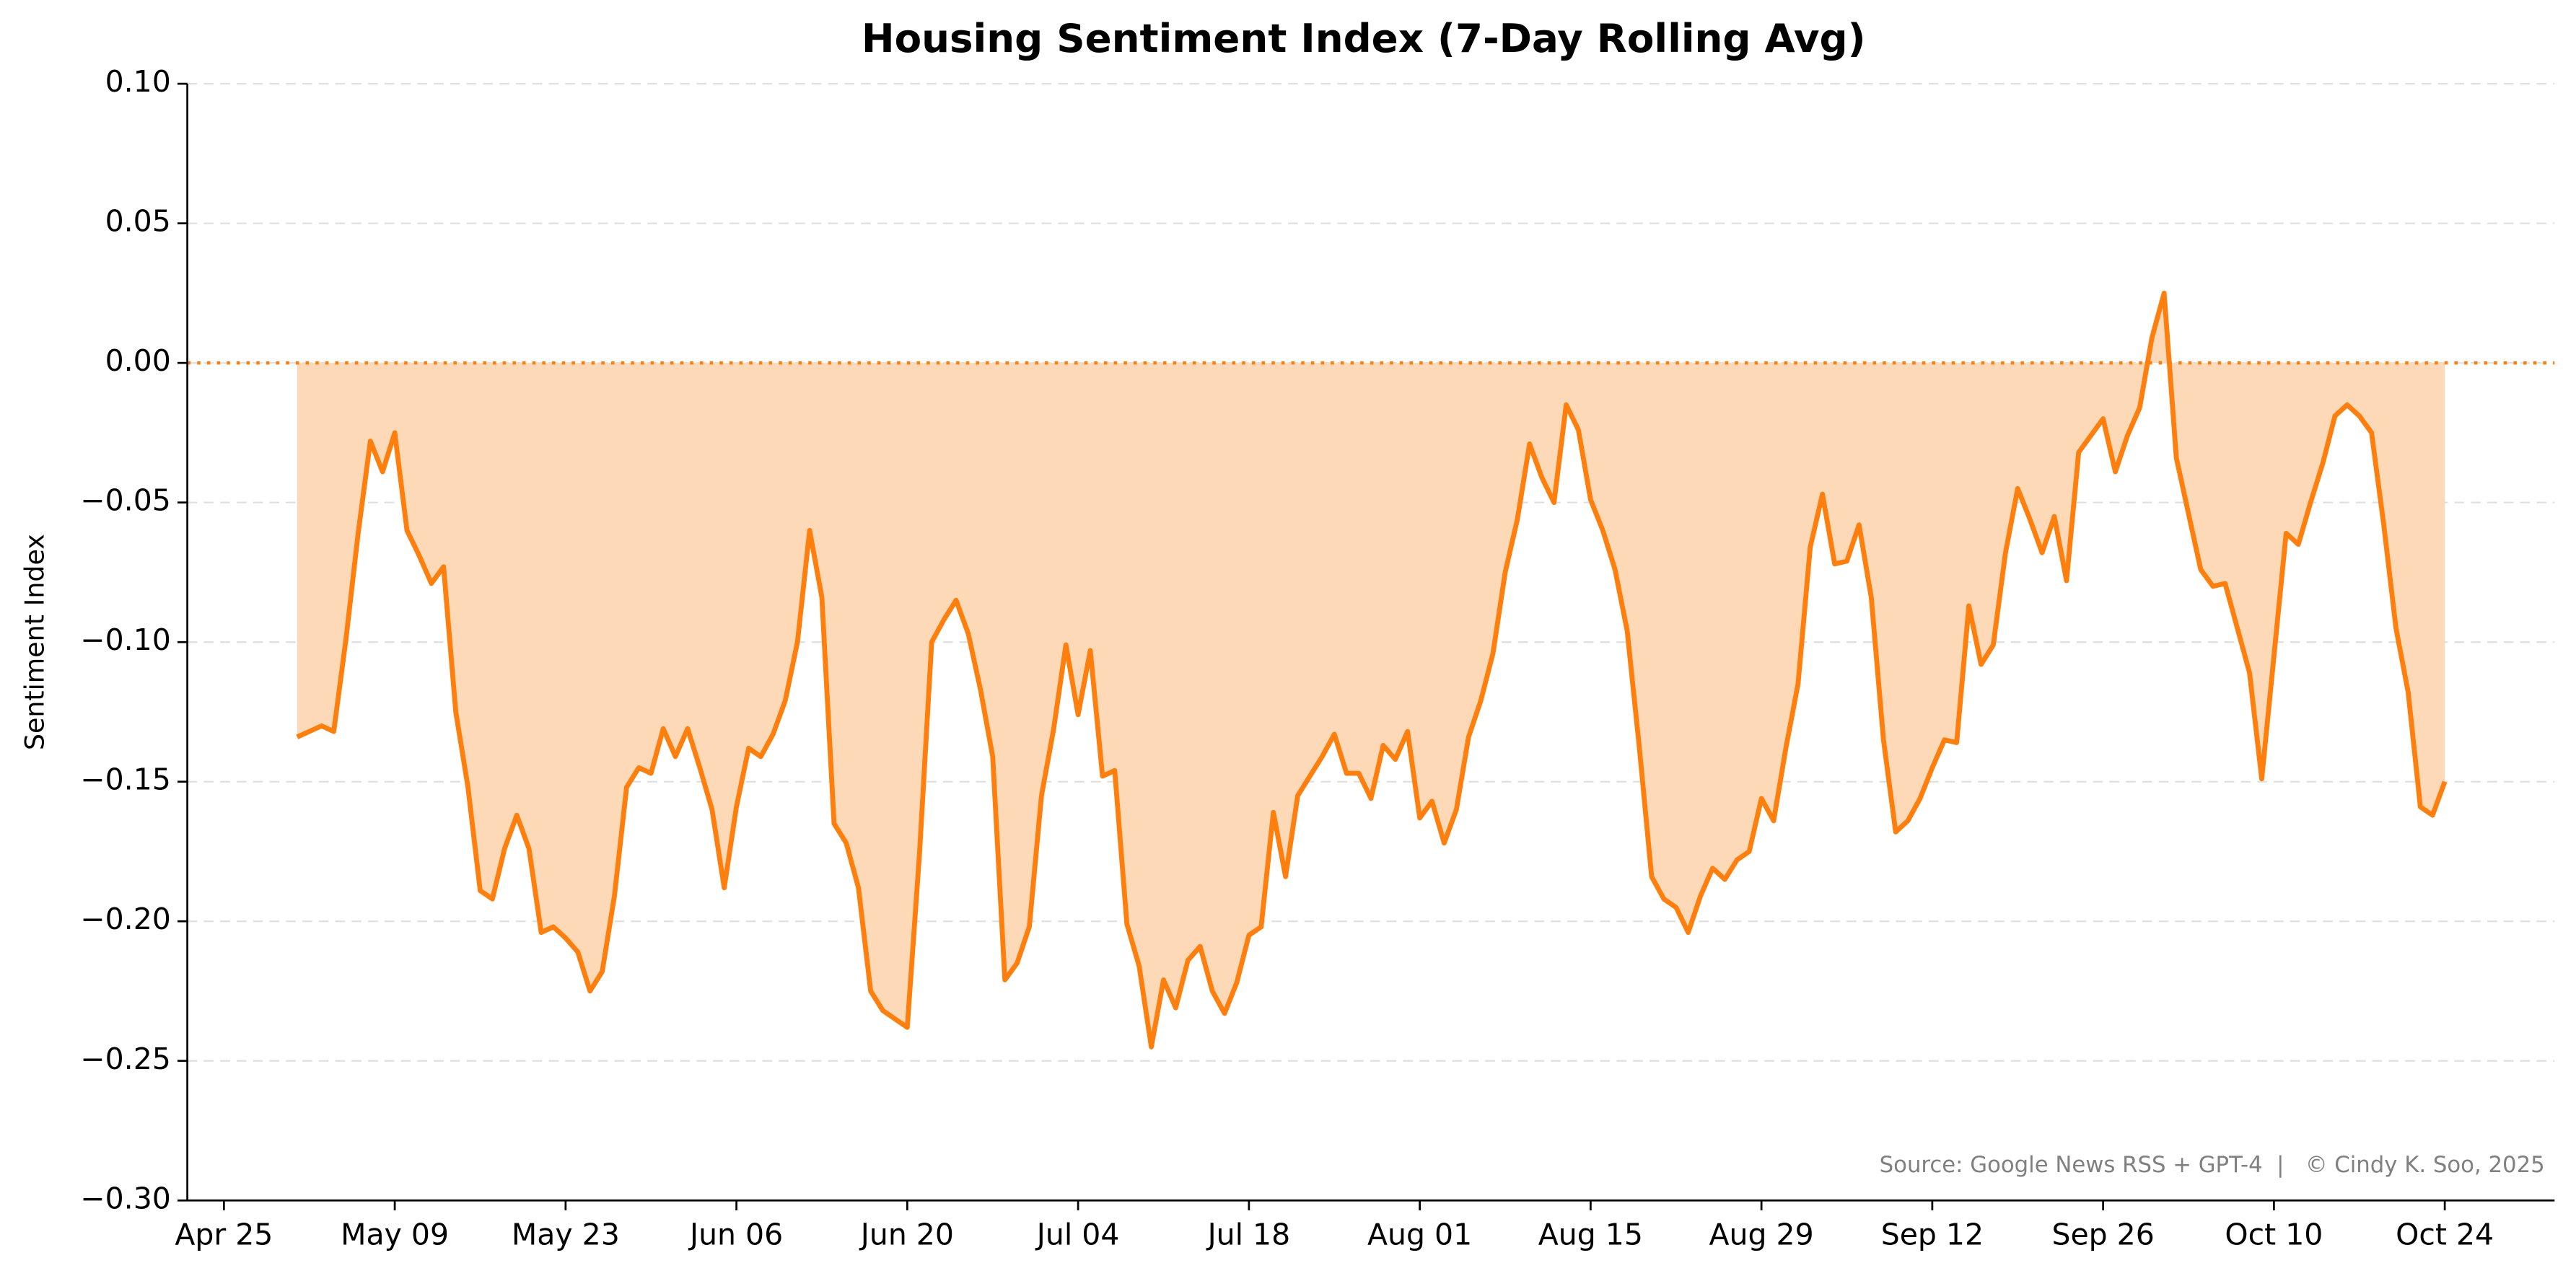 The width and height of the screenshot is (2576, 1276). I want to click on x-tick-label: Sep 12, so click(1933, 1234).